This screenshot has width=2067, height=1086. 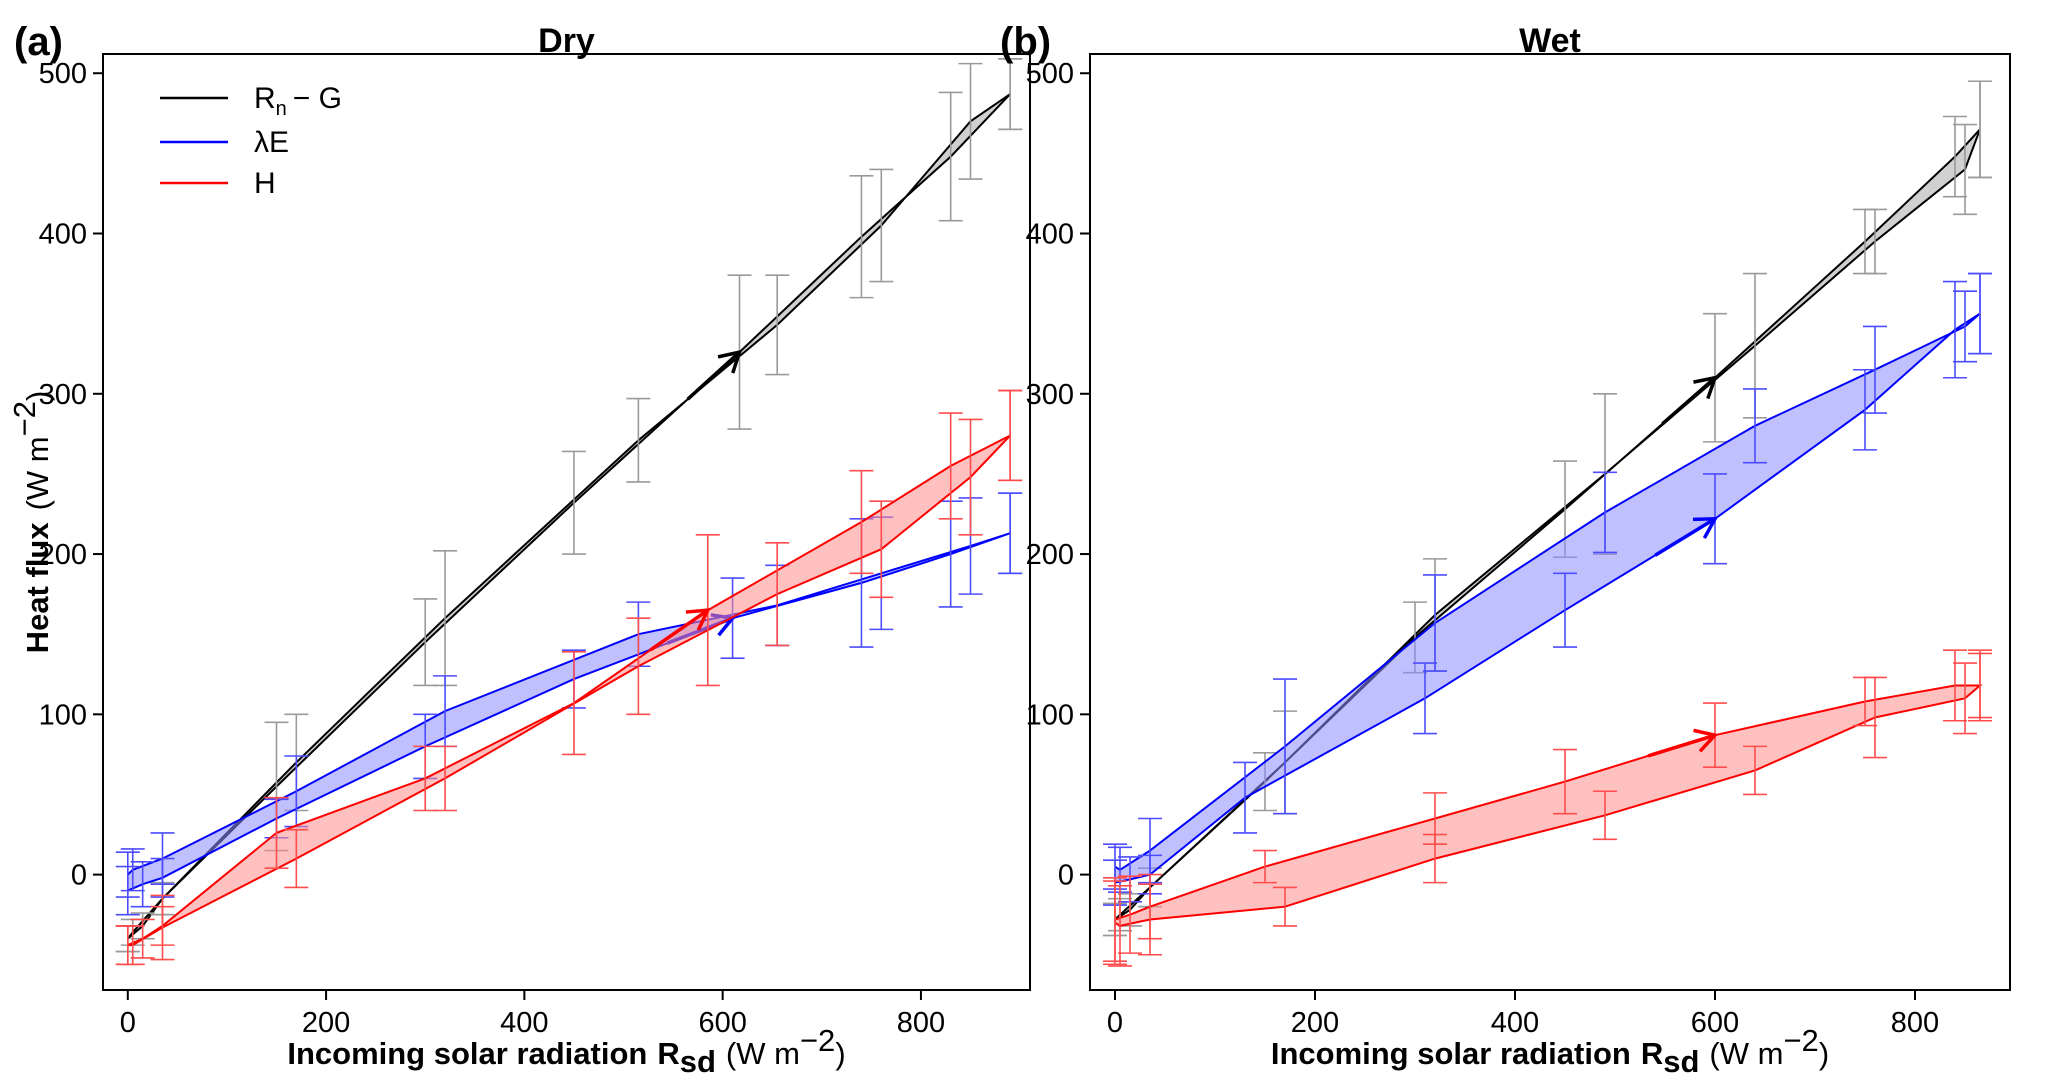 I want to click on legend: Rn − GRn − G λE H, so click(x=251, y=141).